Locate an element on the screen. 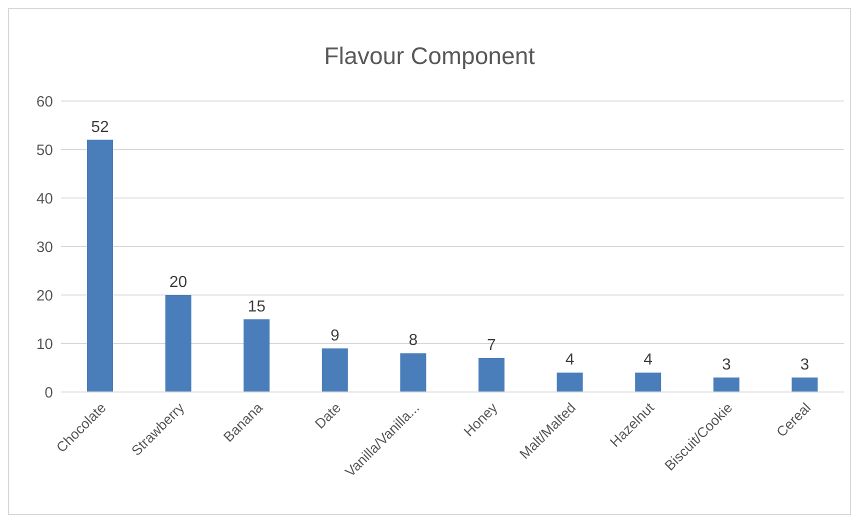 This screenshot has height=521, width=857. data-label: 9 is located at coordinates (335, 335).